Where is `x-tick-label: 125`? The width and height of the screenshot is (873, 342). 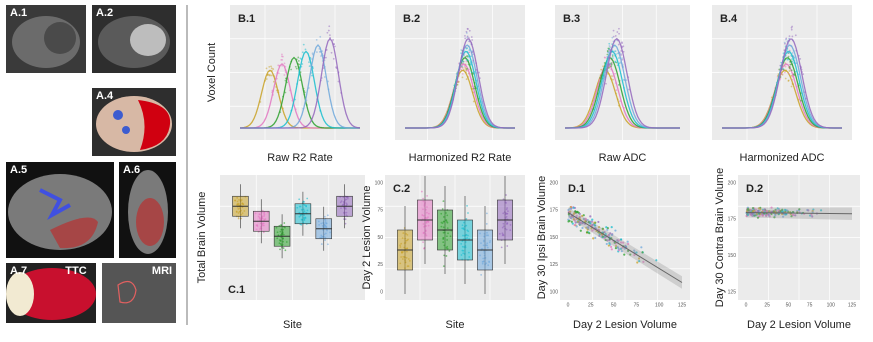 x-tick-label: 125 is located at coordinates (682, 305).